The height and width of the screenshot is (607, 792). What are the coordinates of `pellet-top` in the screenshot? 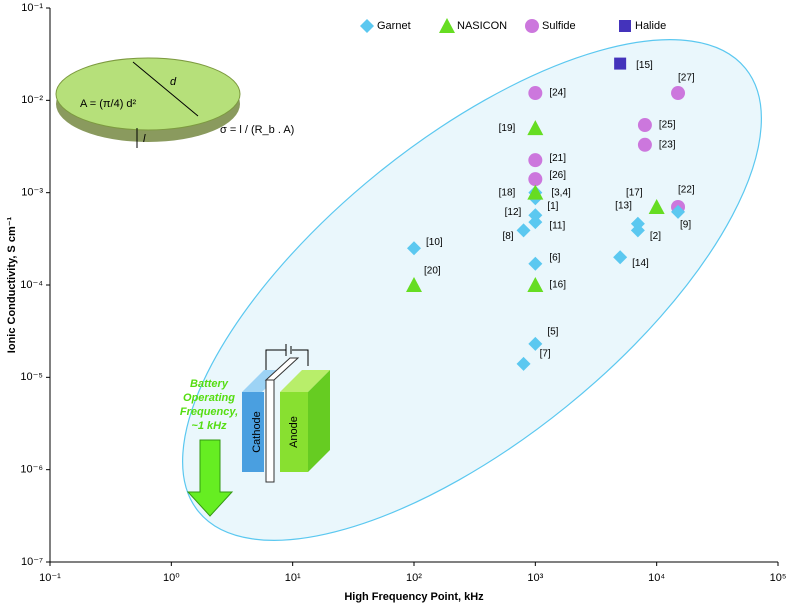 It's located at (148, 94).